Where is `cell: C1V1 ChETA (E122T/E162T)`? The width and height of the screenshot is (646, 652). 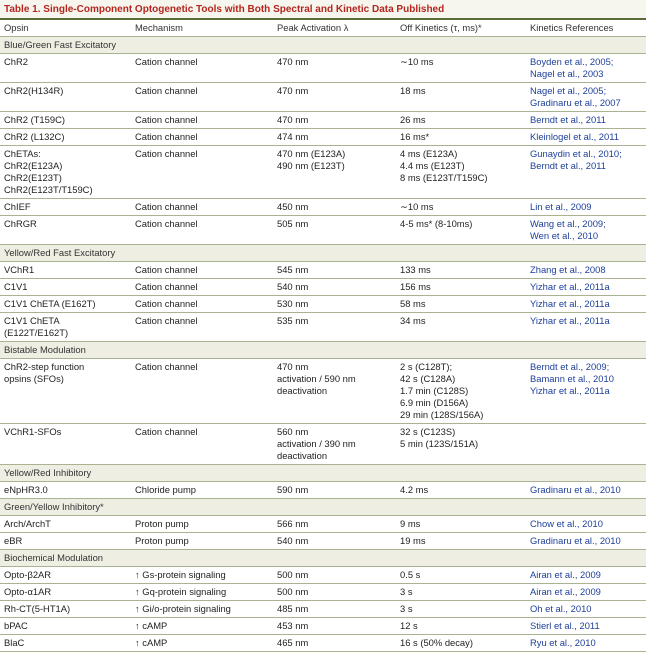
cell: C1V1 ChETA (E122T/E162T) is located at coordinates (65, 327).